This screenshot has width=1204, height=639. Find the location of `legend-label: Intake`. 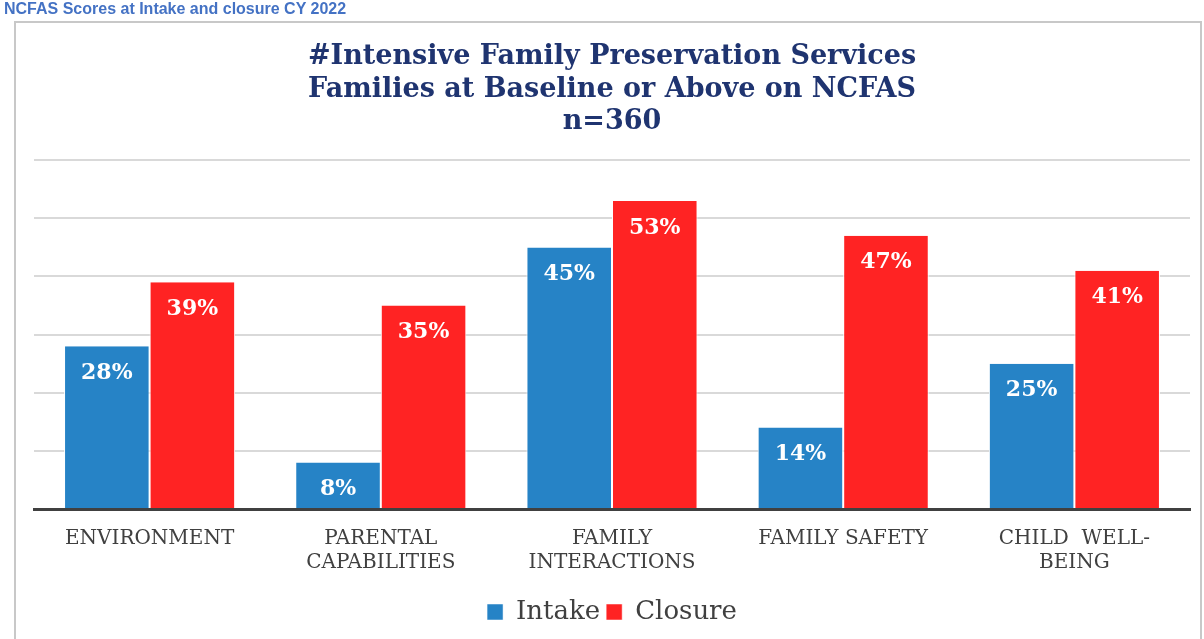

legend-label: Intake is located at coordinates (558, 609).